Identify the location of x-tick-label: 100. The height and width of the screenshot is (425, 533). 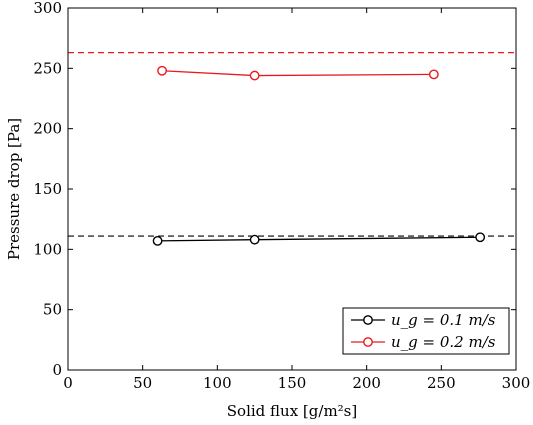
(217, 383).